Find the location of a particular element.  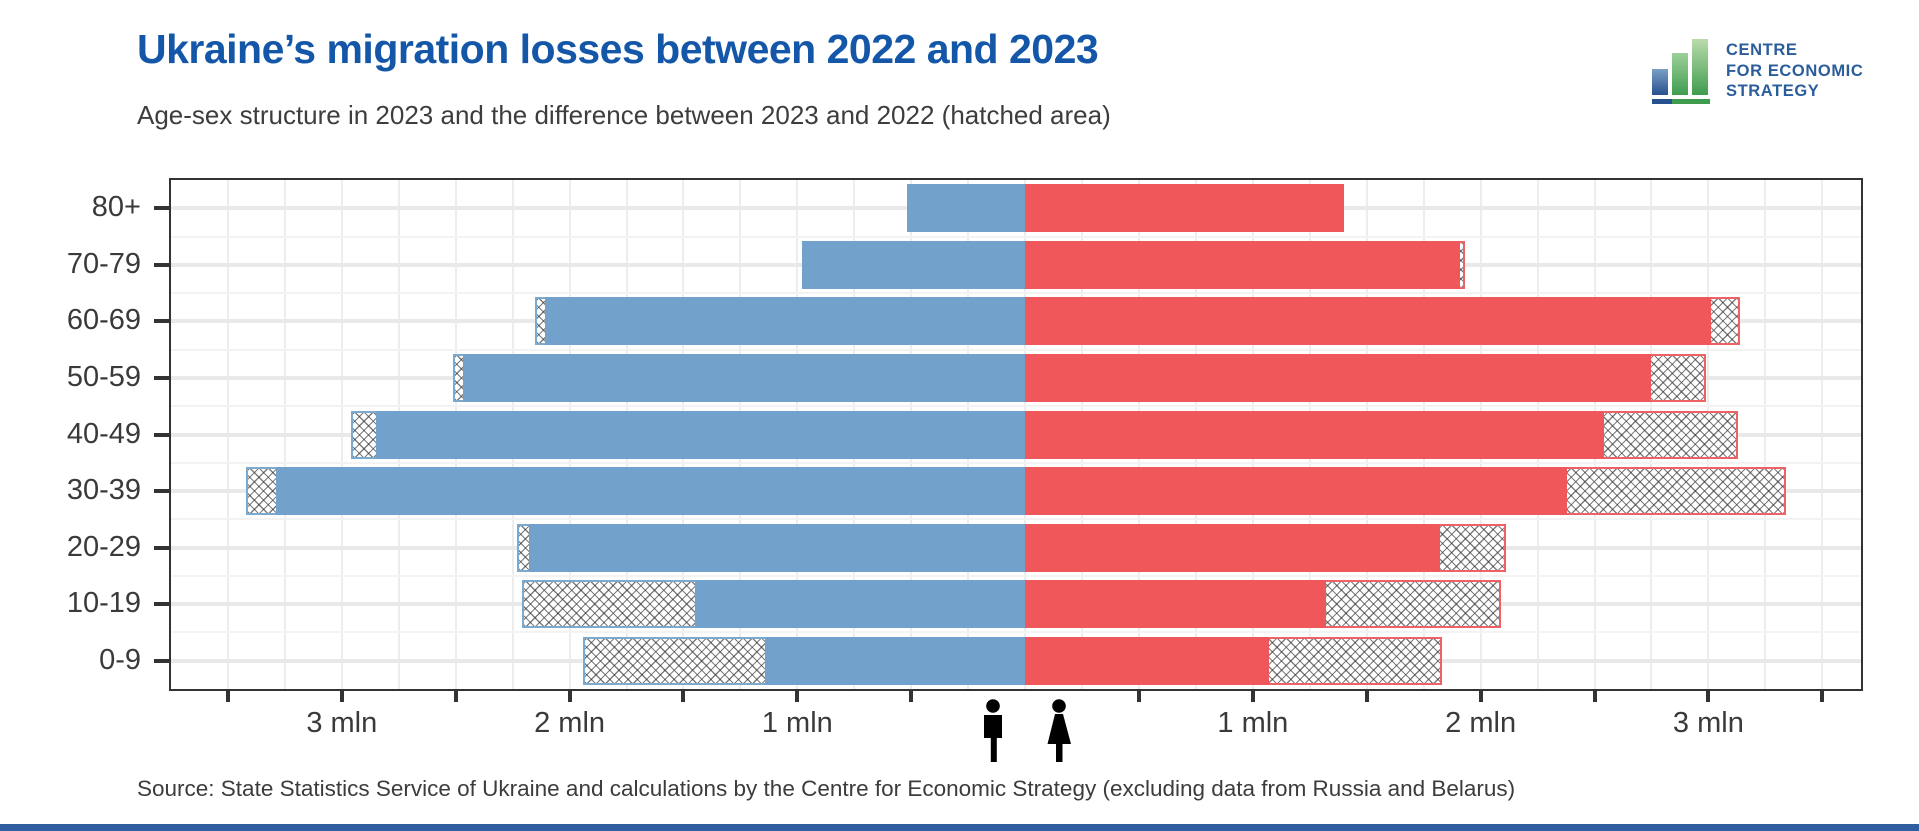

y-axis-label: 0-9 is located at coordinates (120, 659).